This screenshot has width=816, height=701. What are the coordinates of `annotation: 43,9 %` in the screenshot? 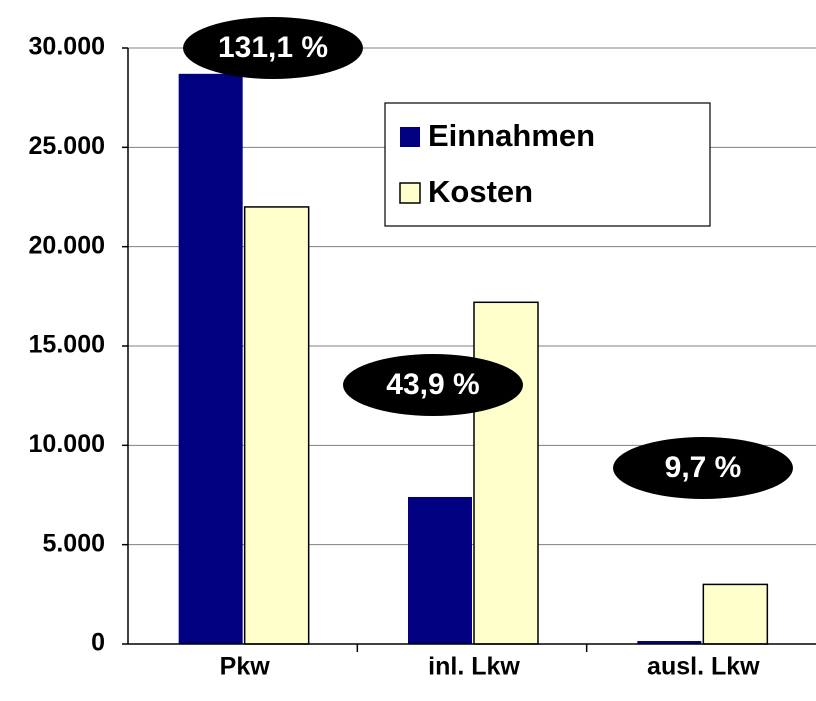 It's located at (432, 384).